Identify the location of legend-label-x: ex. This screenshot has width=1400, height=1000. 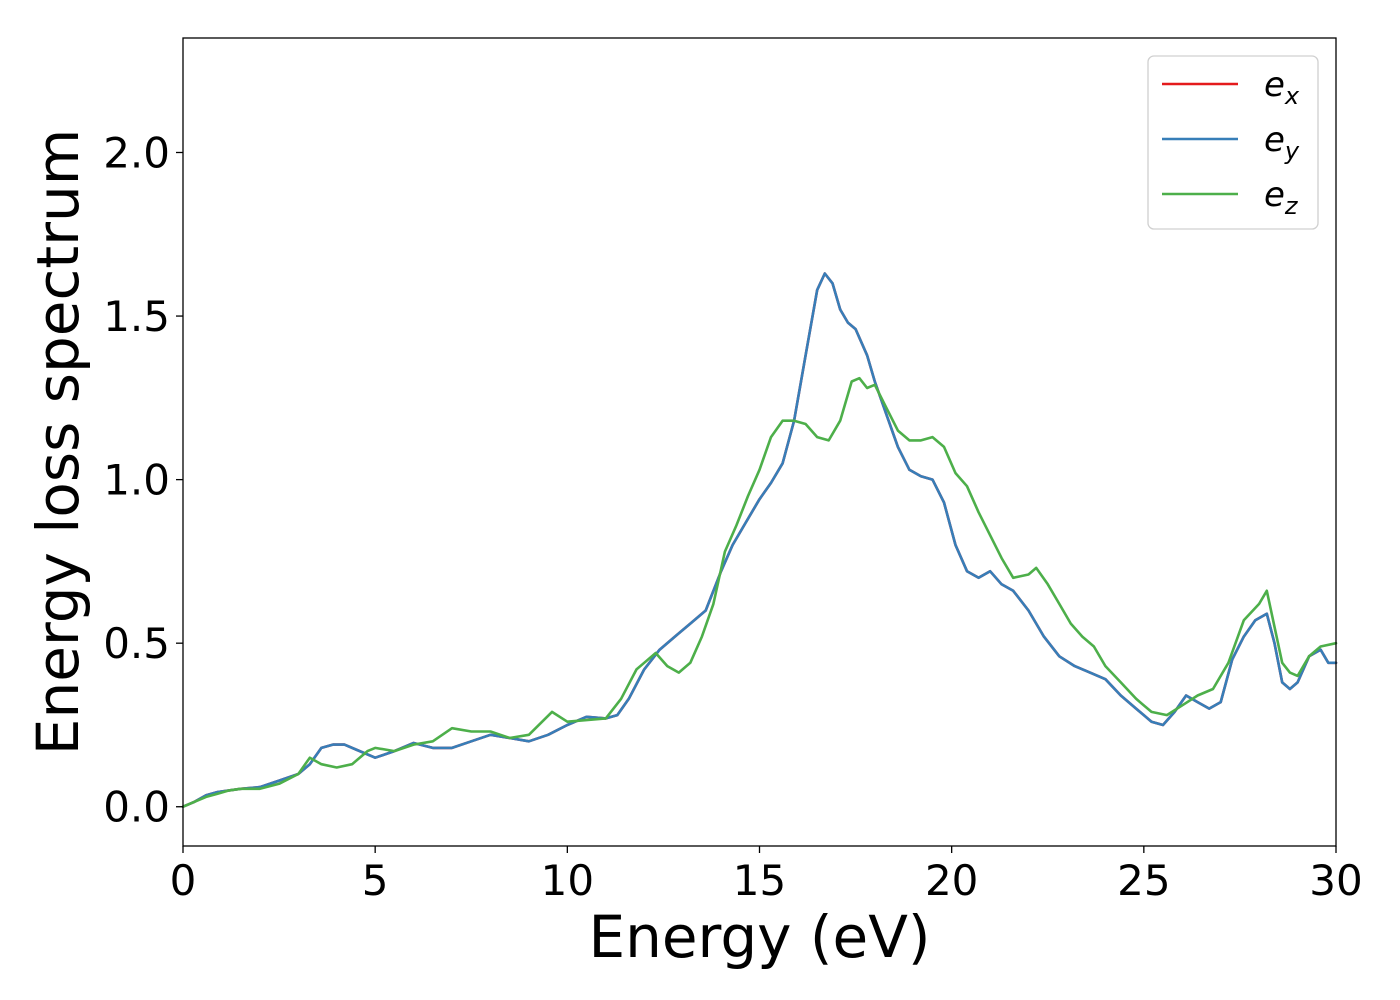
(1282, 87).